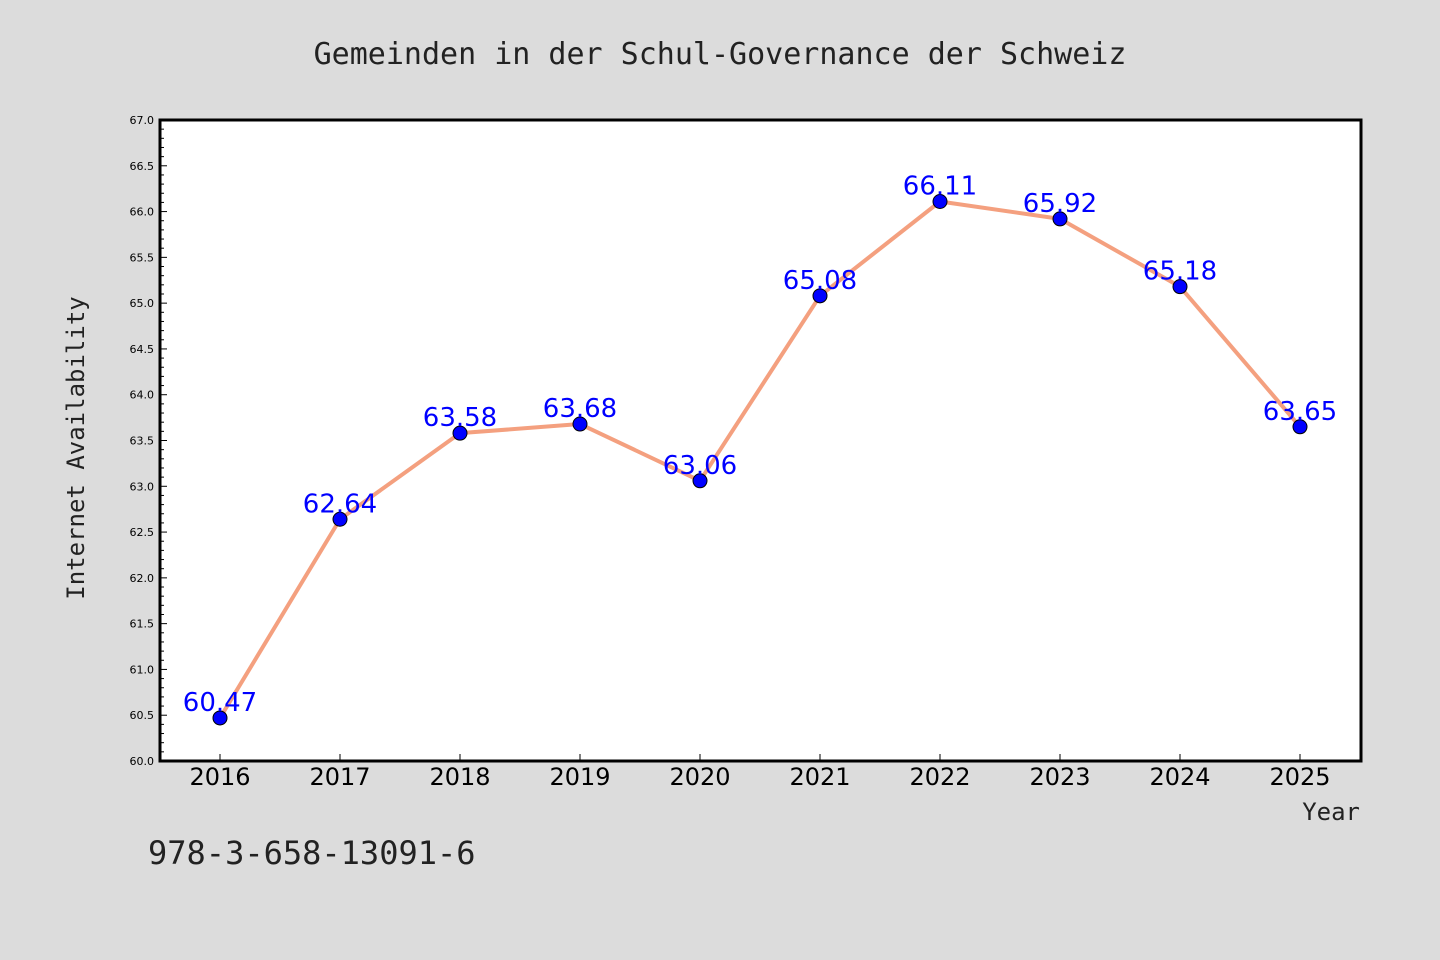 The width and height of the screenshot is (1440, 960). Describe the element at coordinates (142, 761) in the screenshot. I see `y-tick-label: 60.0` at that location.